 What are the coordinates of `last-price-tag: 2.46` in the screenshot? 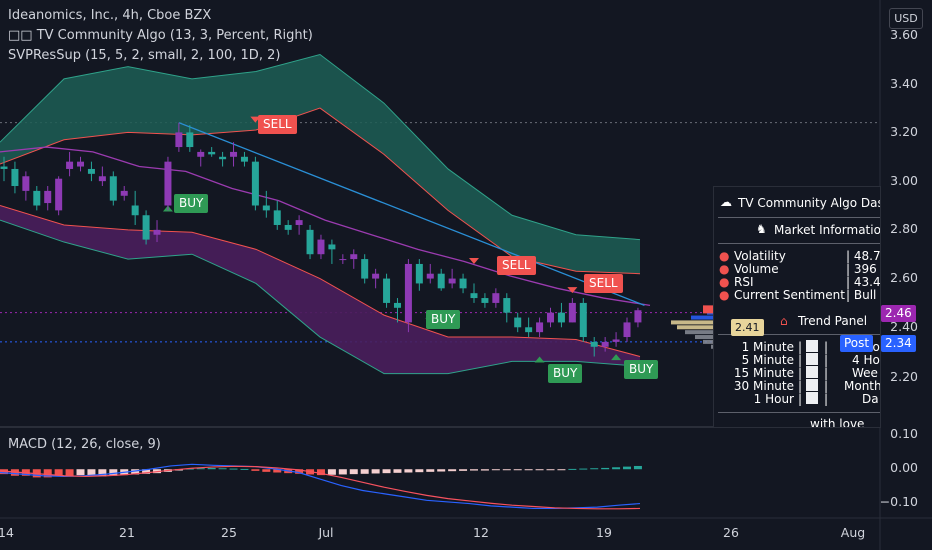 It's located at (898, 313).